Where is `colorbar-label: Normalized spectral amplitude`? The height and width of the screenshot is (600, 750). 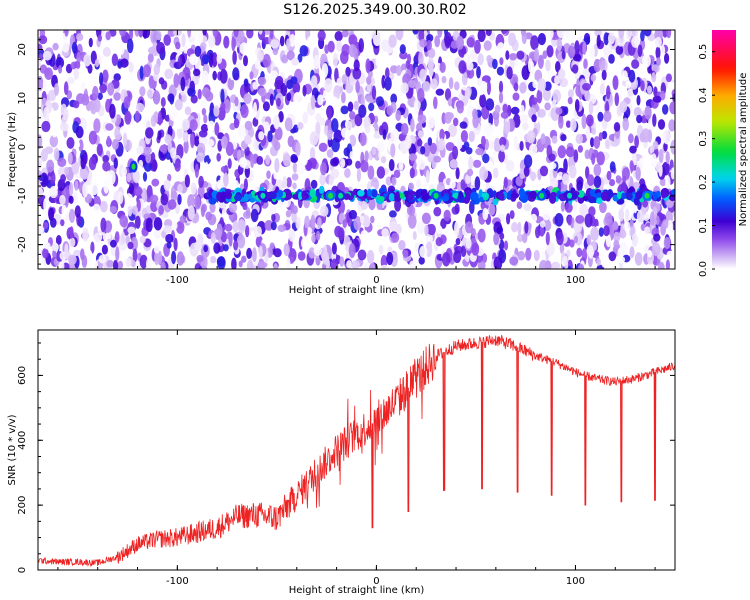 colorbar-label: Normalized spectral amplitude is located at coordinates (743, 150).